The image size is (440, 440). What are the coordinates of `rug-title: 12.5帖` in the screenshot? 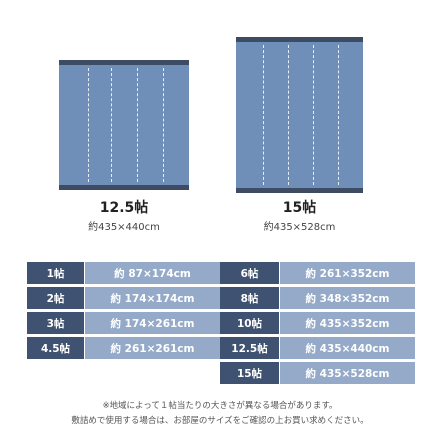 It's located at (124, 208).